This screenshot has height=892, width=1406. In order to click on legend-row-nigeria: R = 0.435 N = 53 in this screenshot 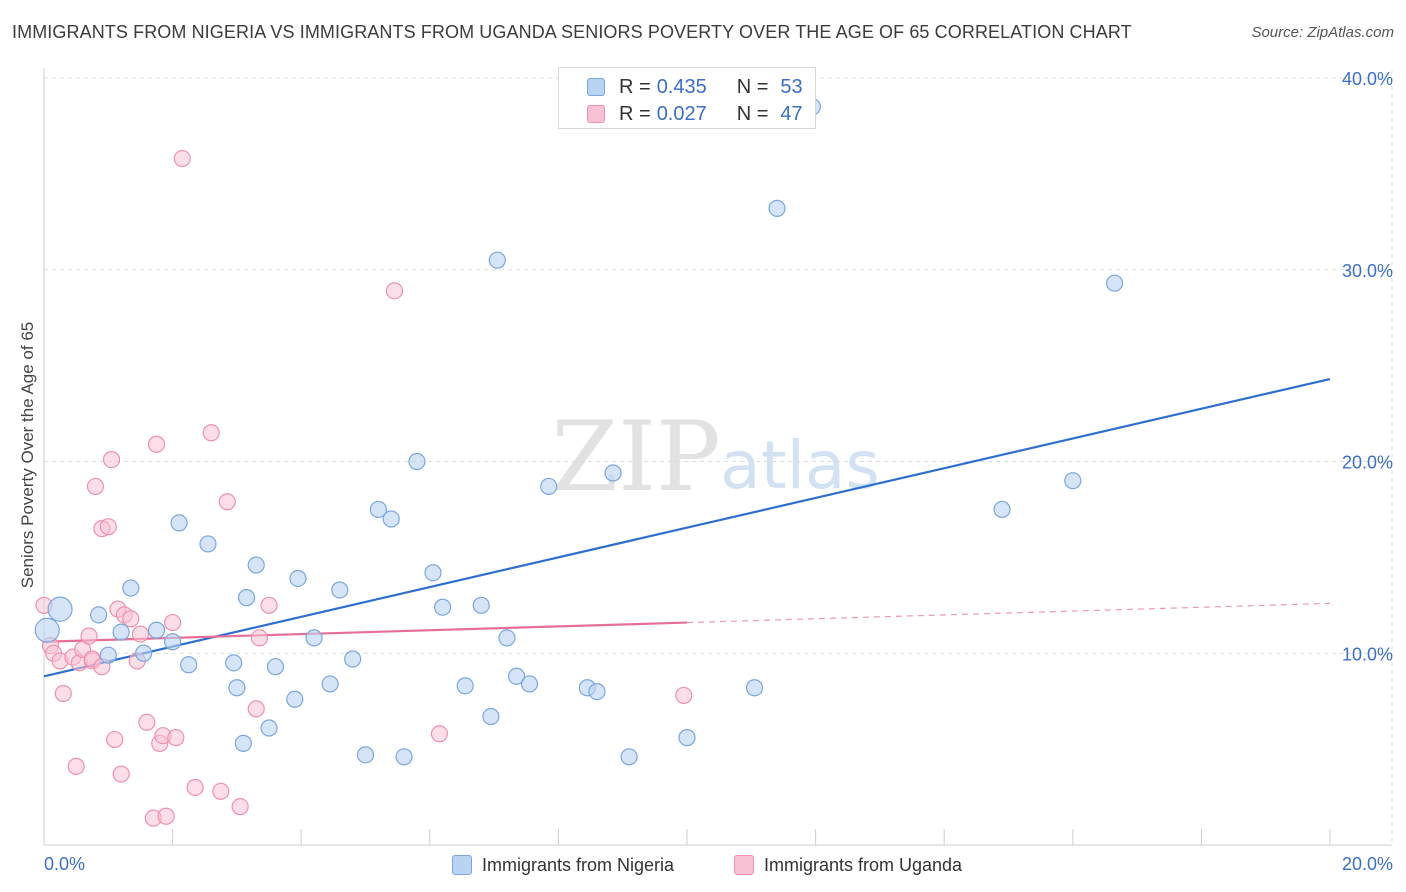, I will do `click(695, 87)`.